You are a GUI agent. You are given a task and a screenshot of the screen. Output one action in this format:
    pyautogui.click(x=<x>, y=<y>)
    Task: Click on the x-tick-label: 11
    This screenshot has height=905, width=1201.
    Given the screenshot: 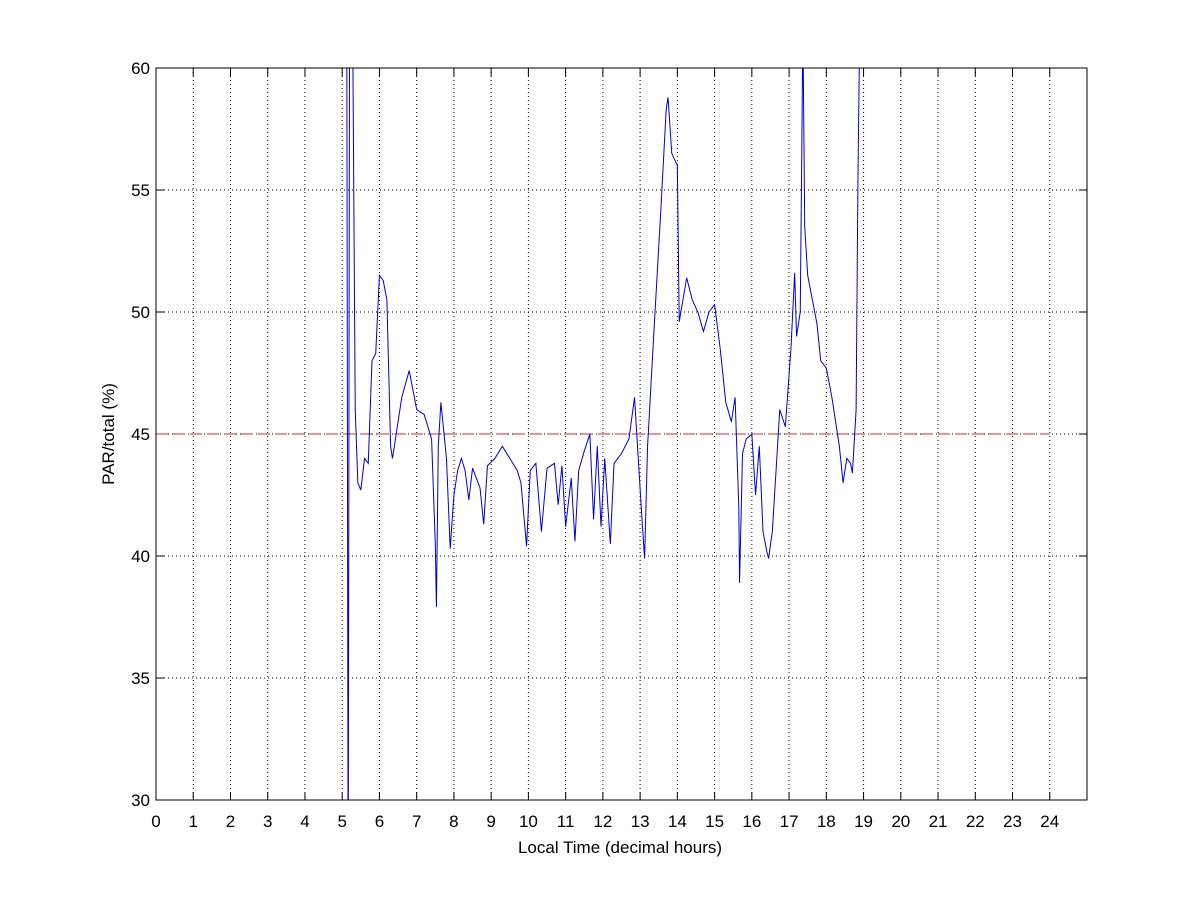 What is the action you would take?
    pyautogui.click(x=566, y=821)
    